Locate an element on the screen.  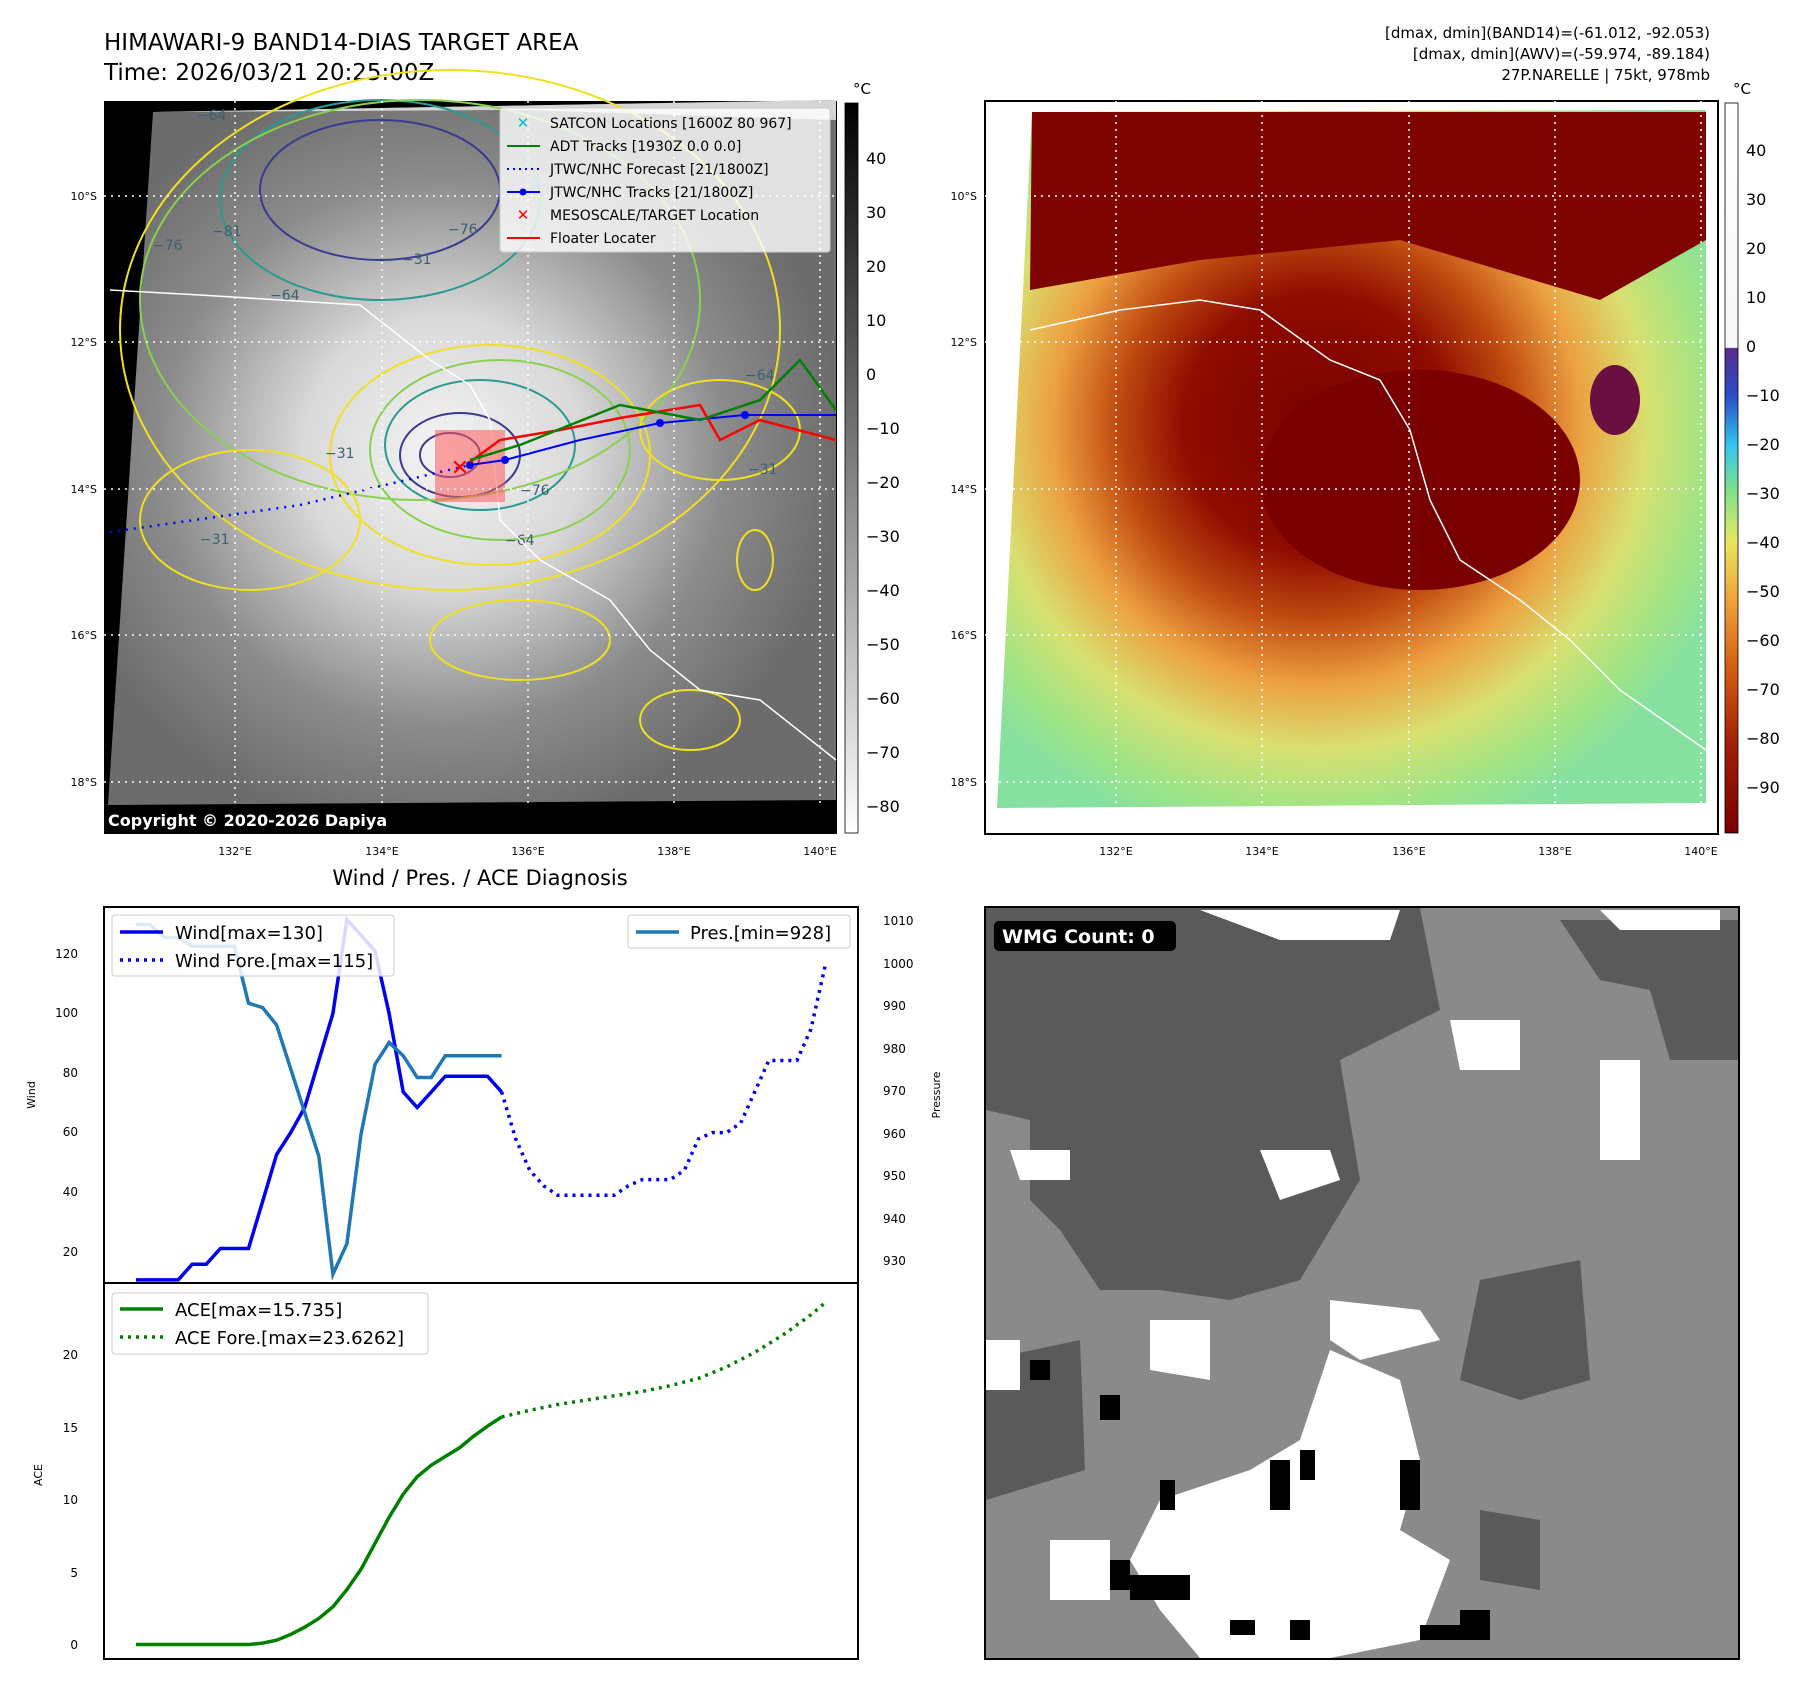
copyright-text: Copyright © 2020-2026 Dapiya is located at coordinates (247, 820).